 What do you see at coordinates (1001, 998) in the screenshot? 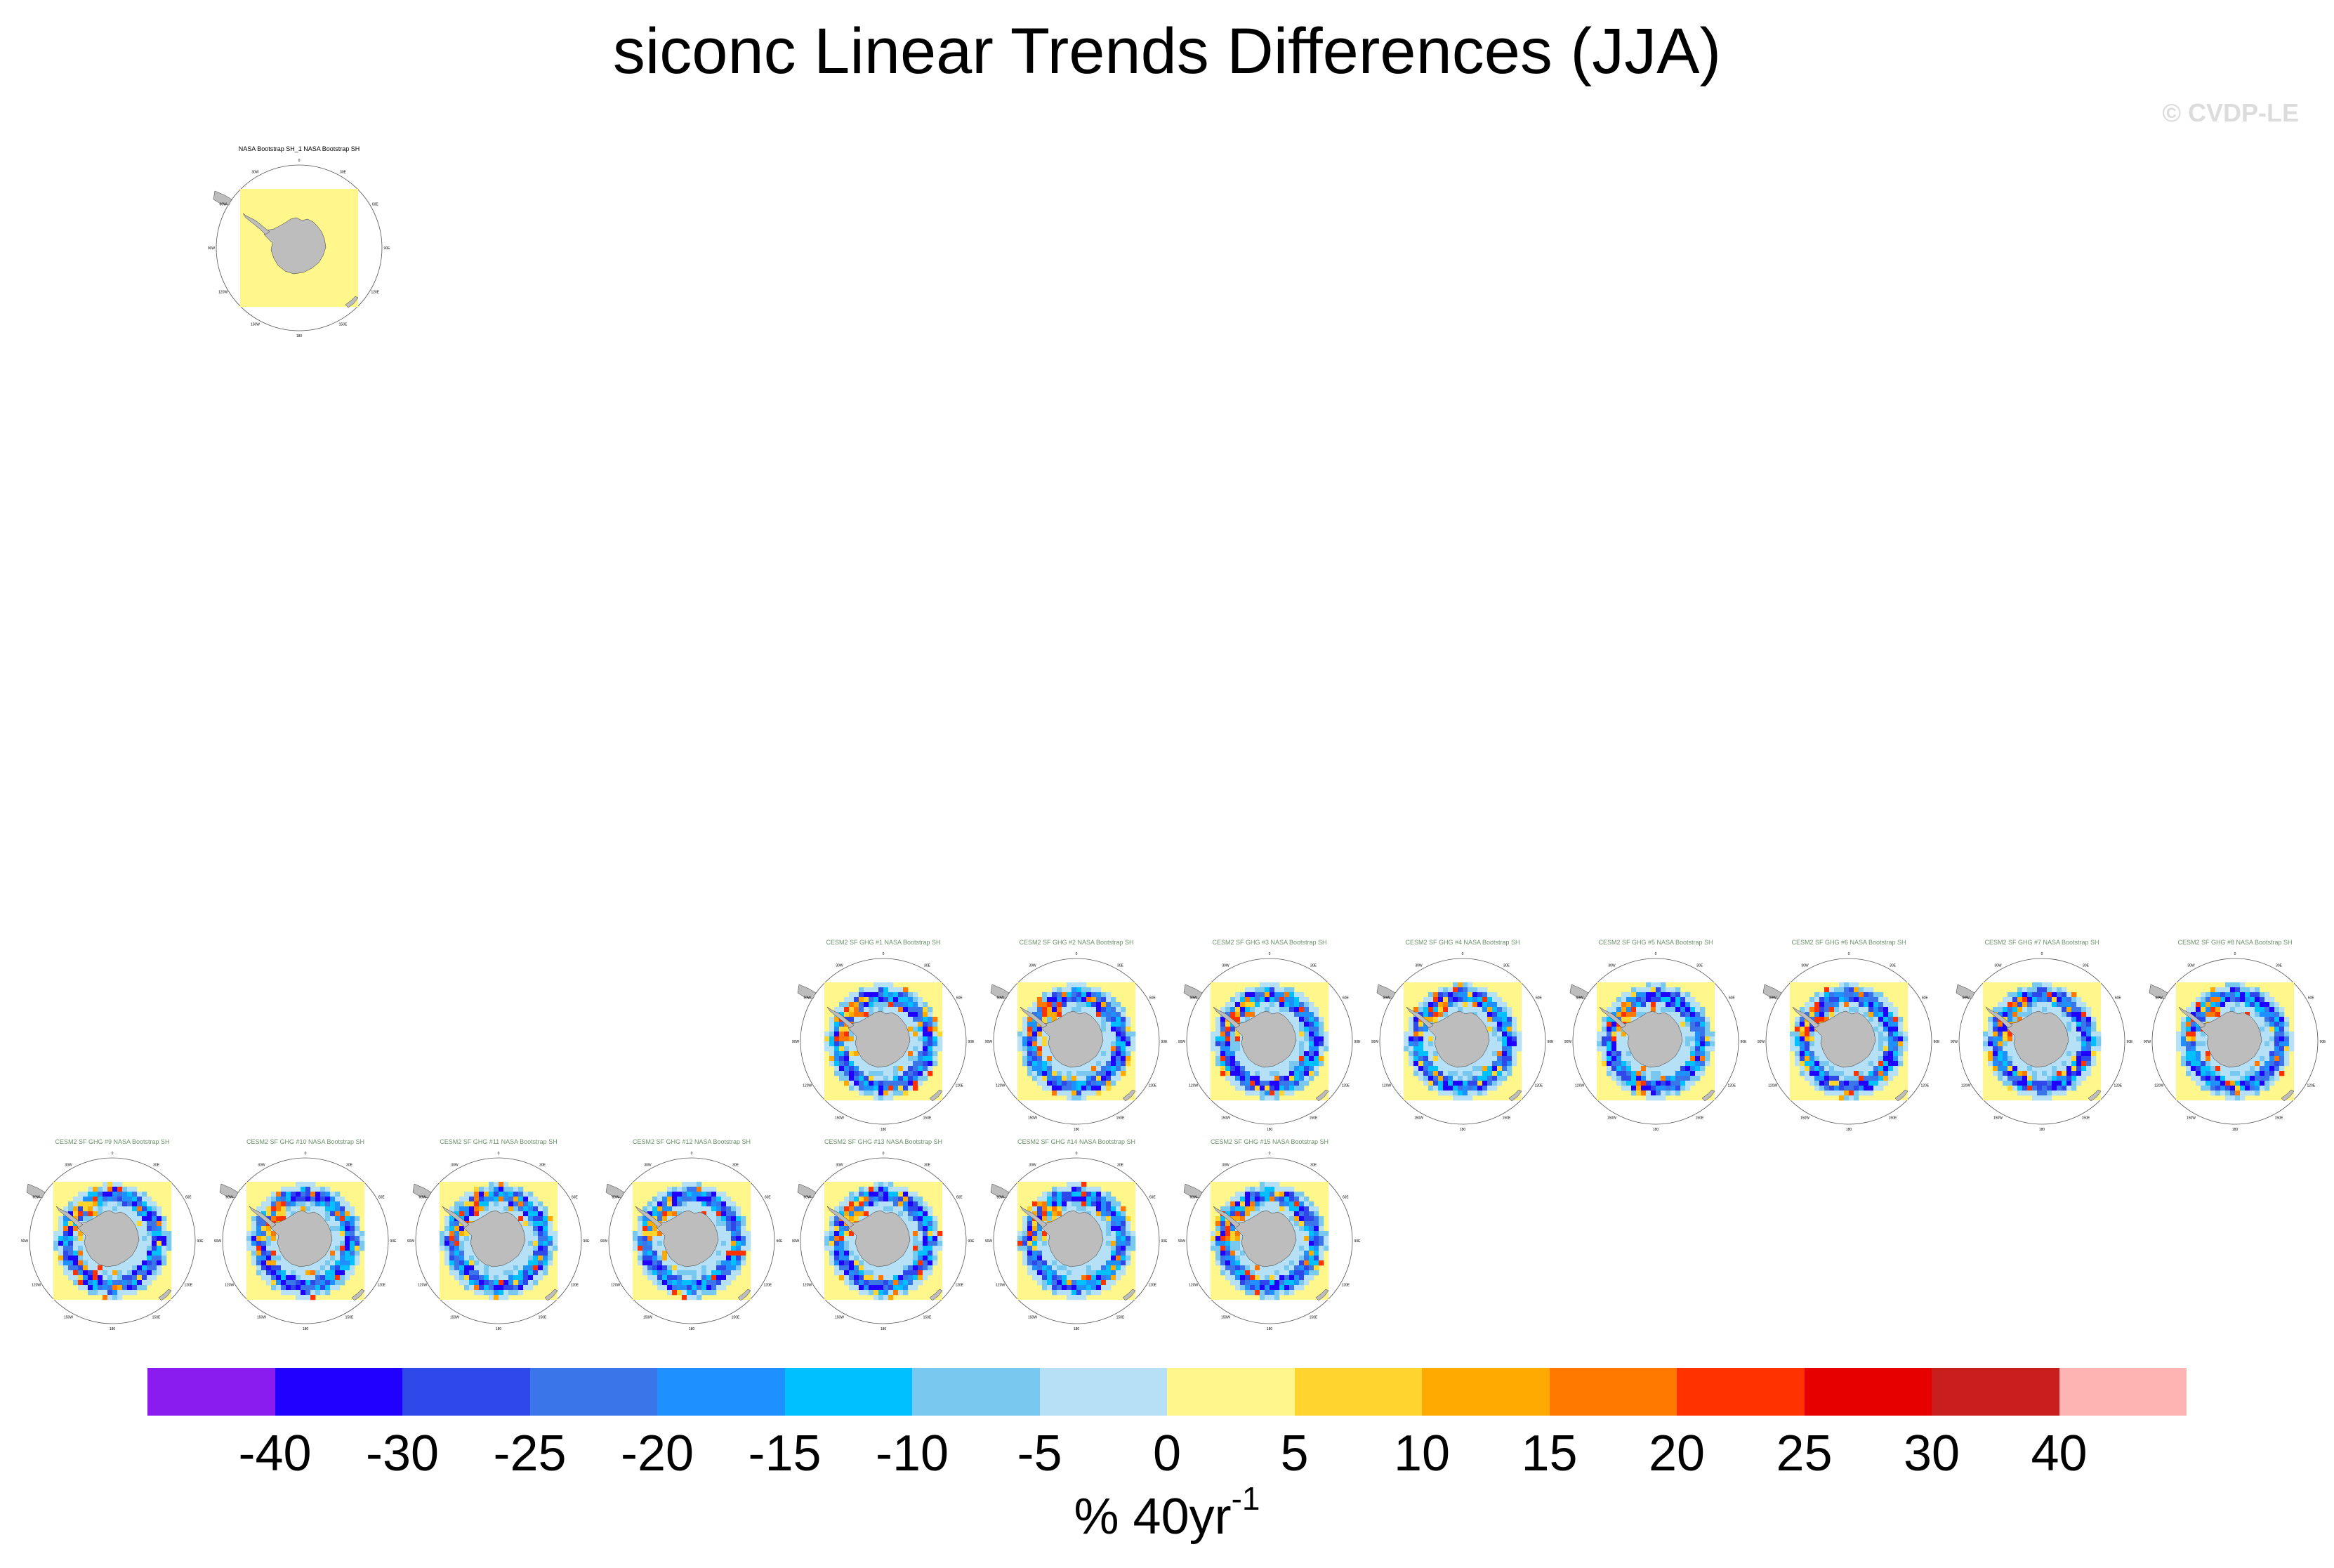
I see `longitude-label: 60W` at bounding box center [1001, 998].